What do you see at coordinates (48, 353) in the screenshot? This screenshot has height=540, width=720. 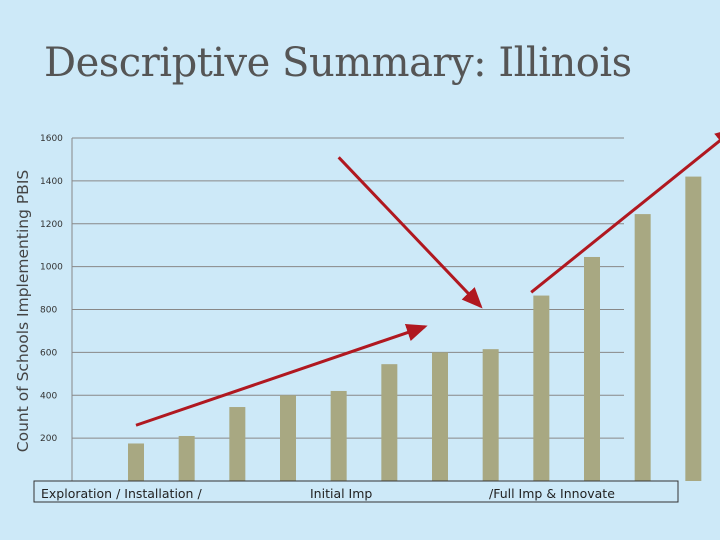 I see `y-tick-label: 600` at bounding box center [48, 353].